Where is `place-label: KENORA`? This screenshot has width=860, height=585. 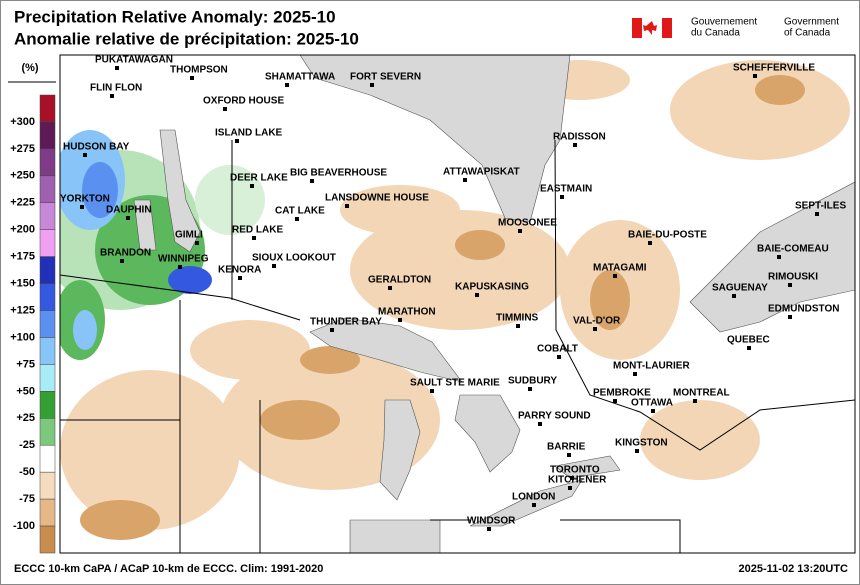
place-label: KENORA is located at coordinates (239, 270).